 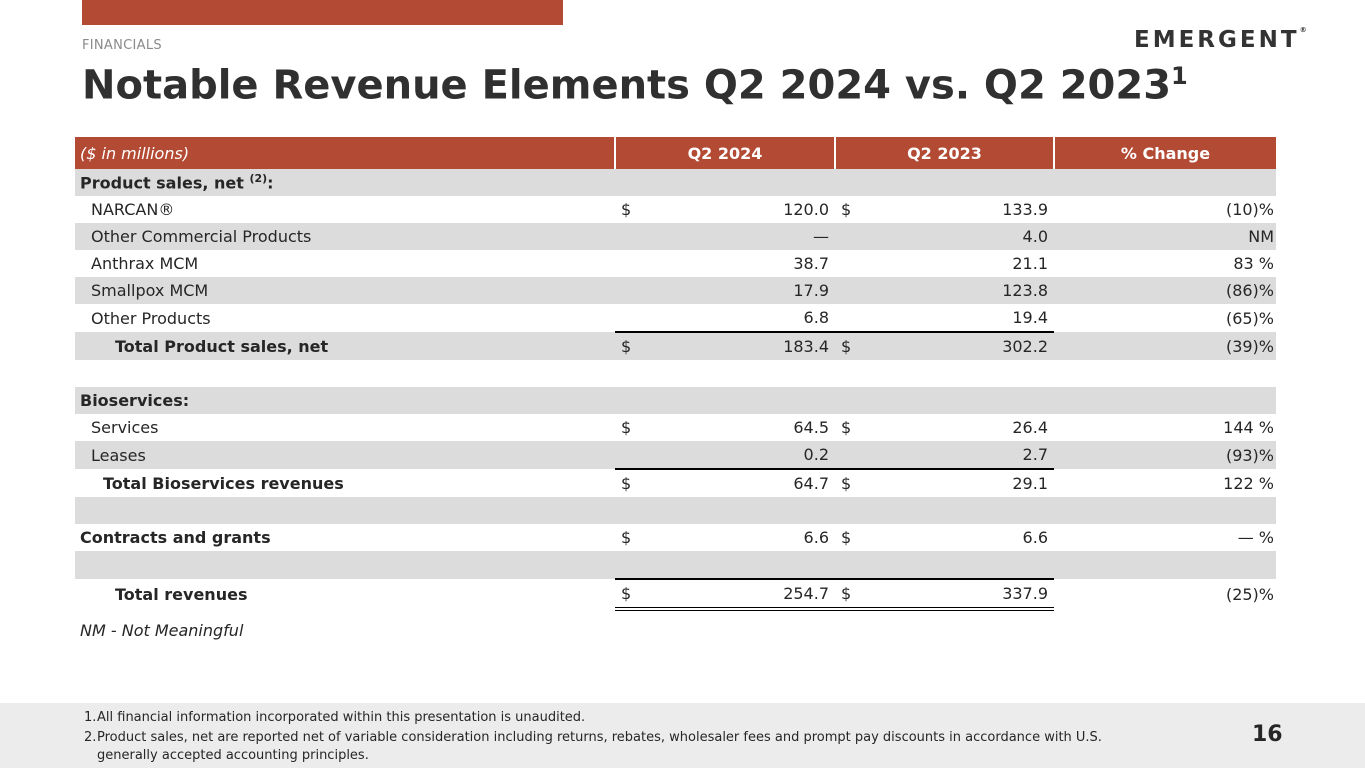 I want to click on section-label: FINANCIALS, so click(x=122, y=45).